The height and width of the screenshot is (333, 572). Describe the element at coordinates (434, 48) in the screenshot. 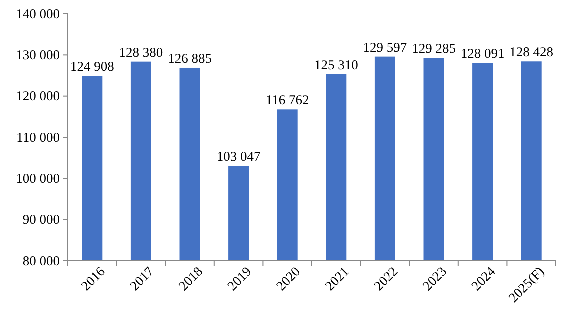

I see `data-label: 129 285` at that location.